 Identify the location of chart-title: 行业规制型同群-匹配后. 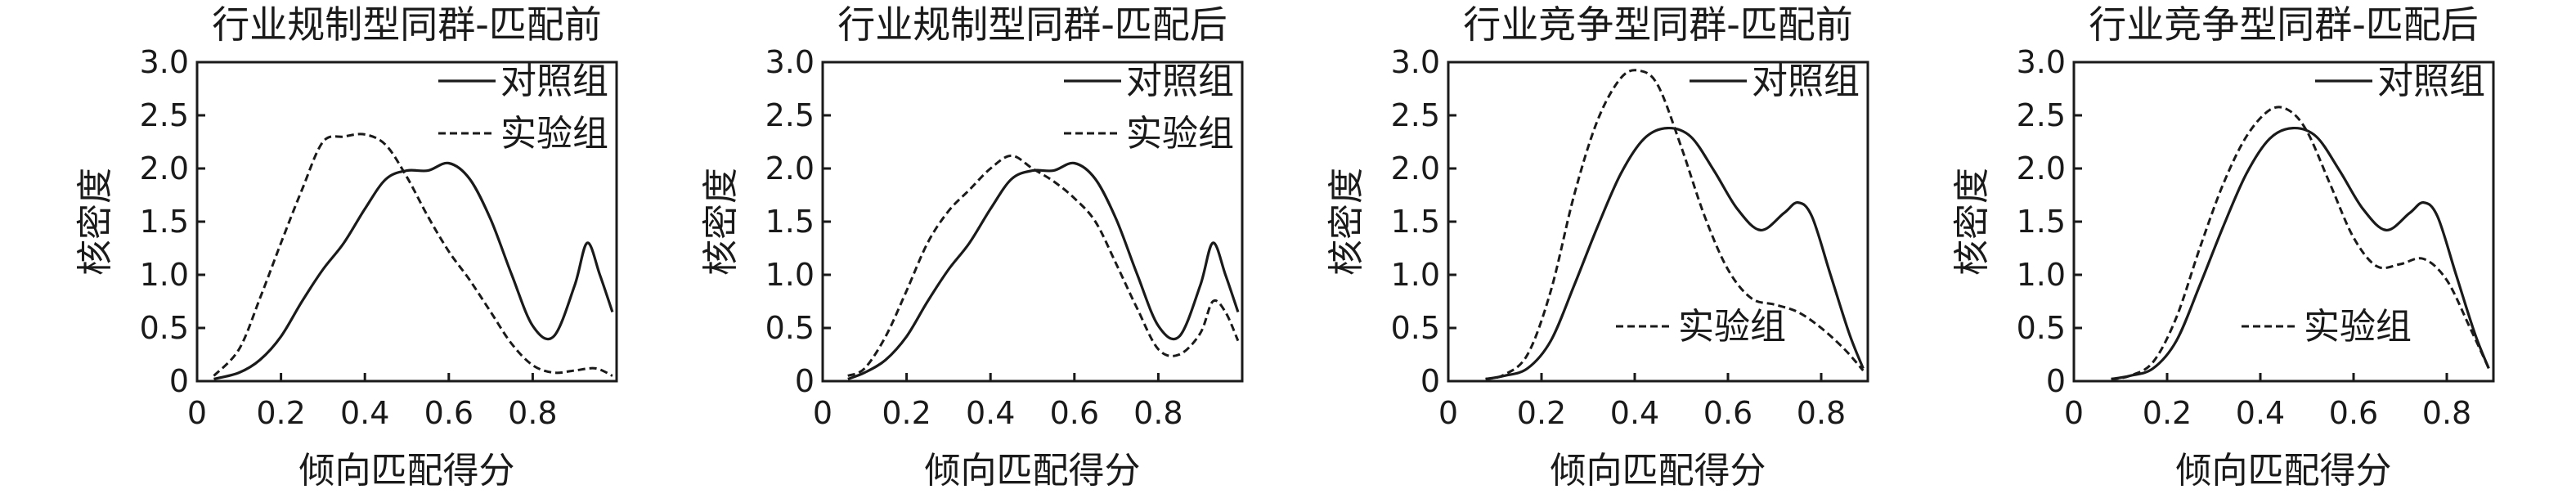
(1032, 24).